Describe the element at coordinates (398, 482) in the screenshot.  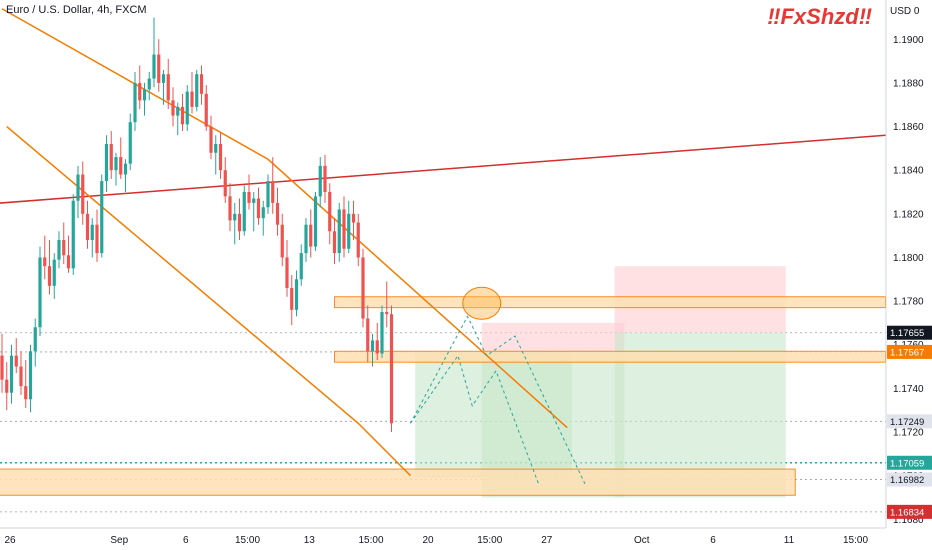
I see `zone-support` at that location.